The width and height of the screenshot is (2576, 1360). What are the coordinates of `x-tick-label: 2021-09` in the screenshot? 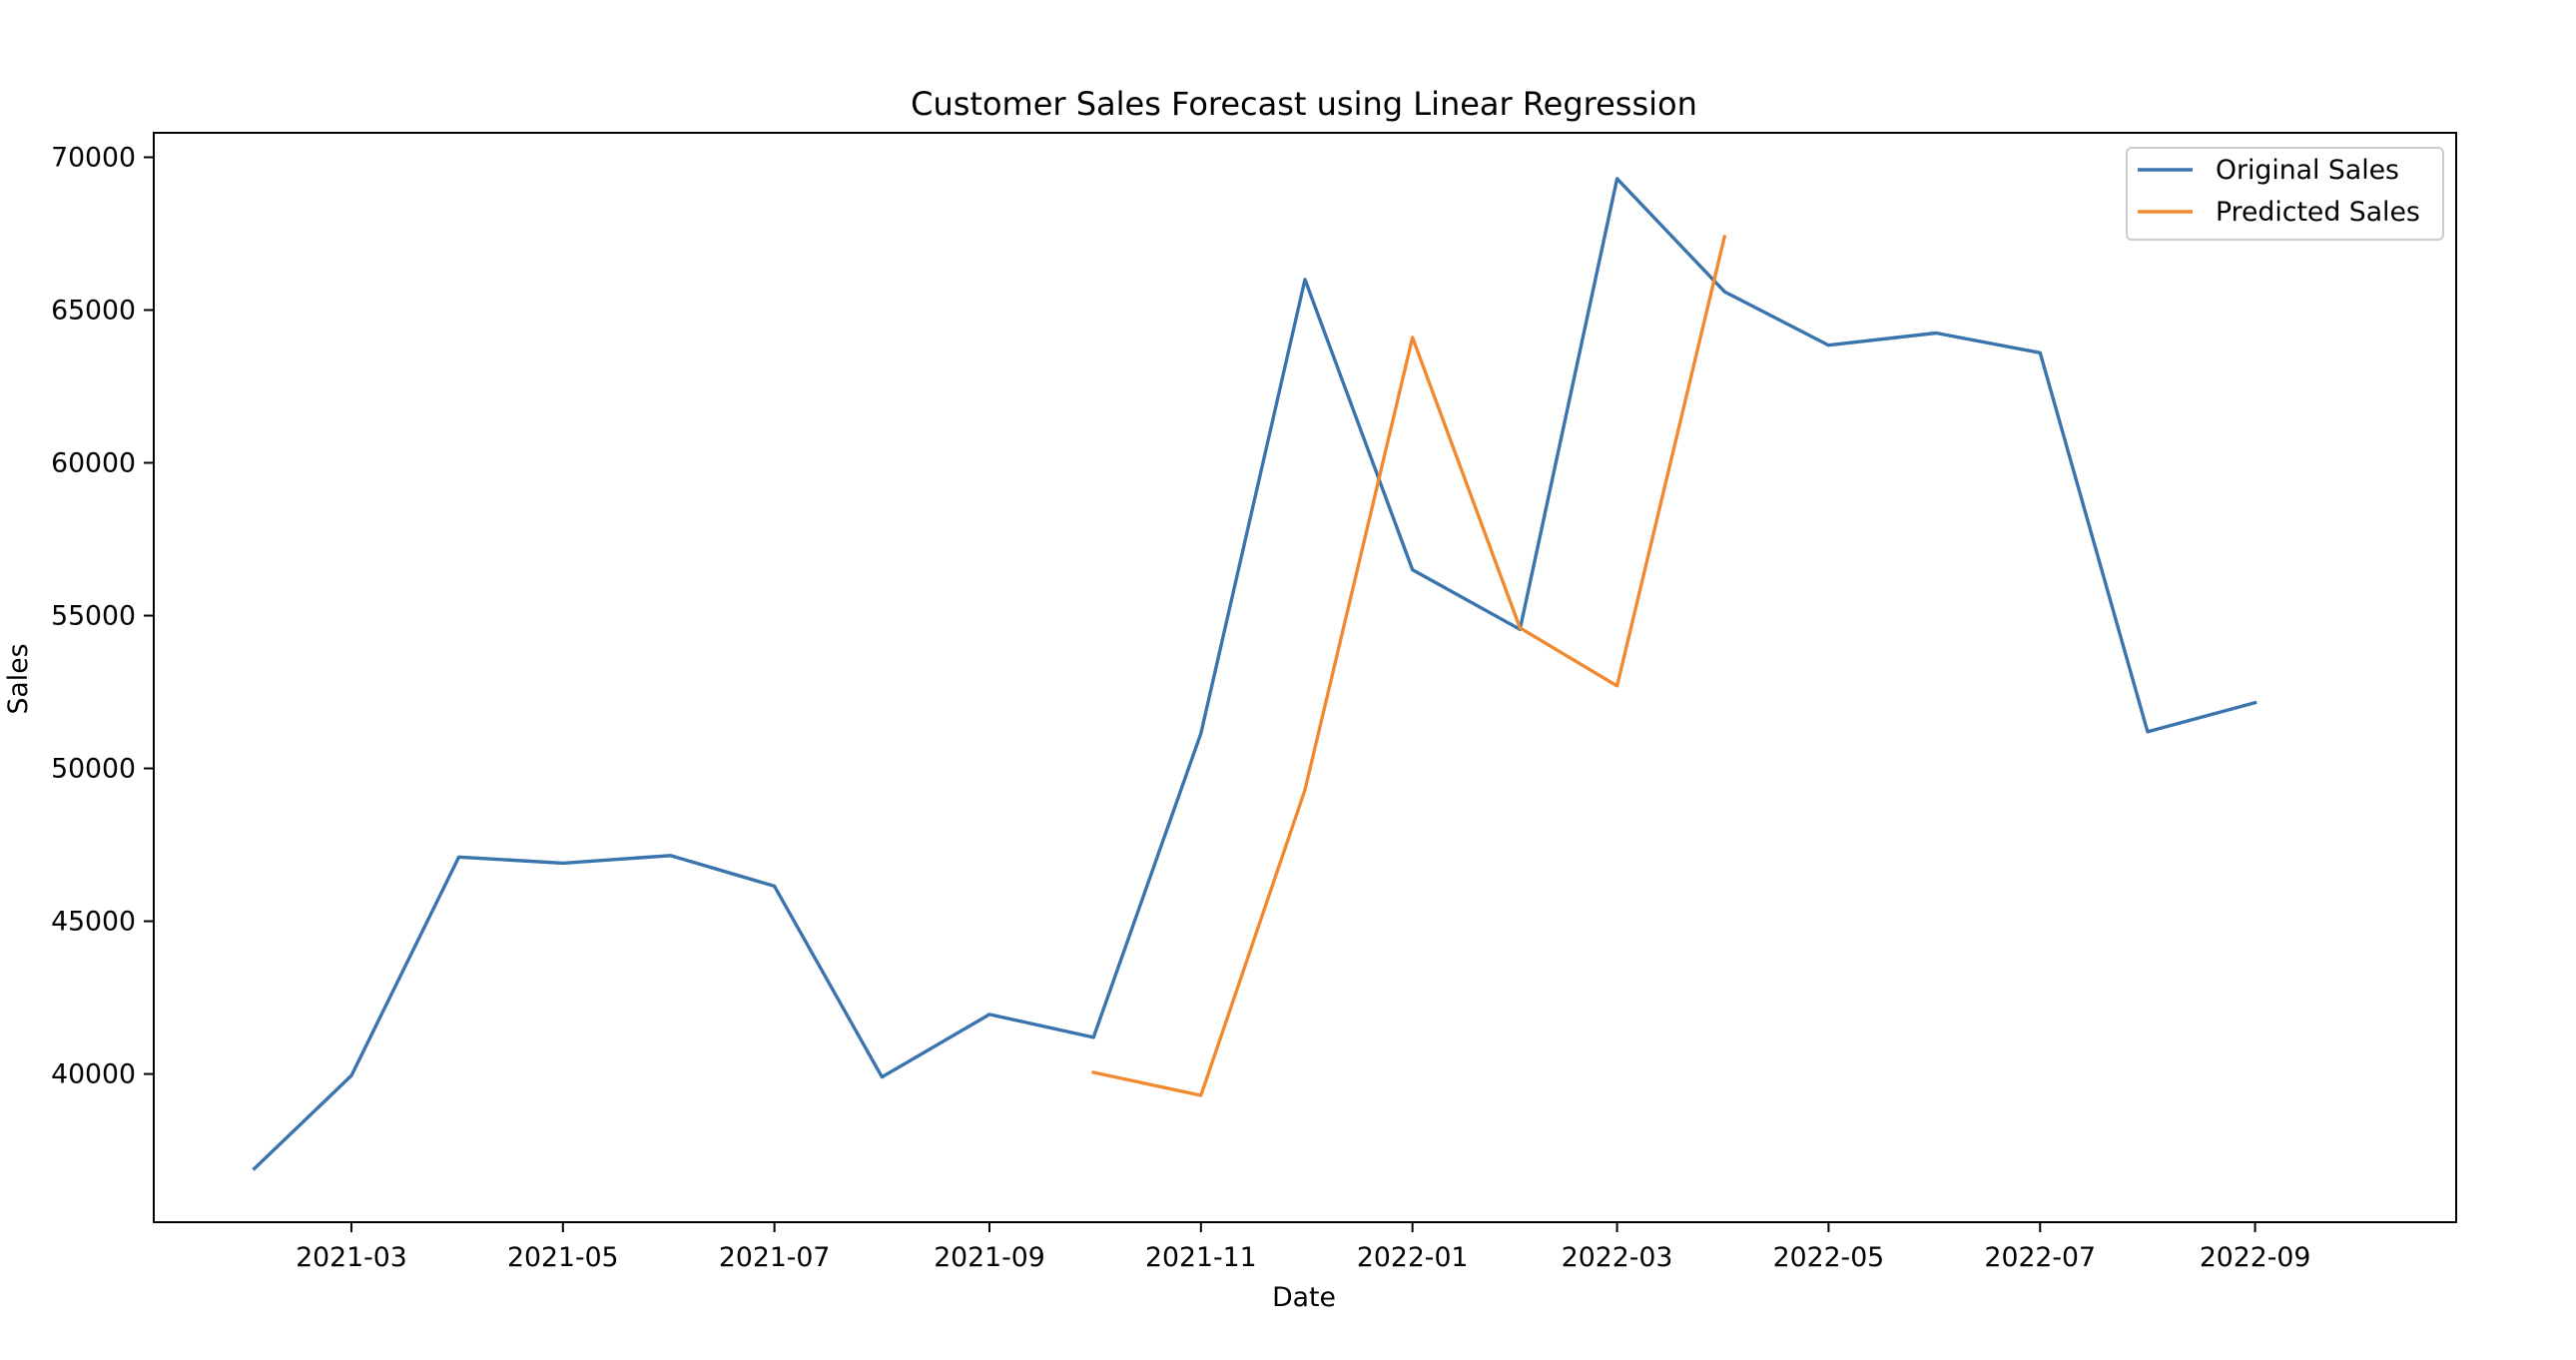 It's located at (989, 1257).